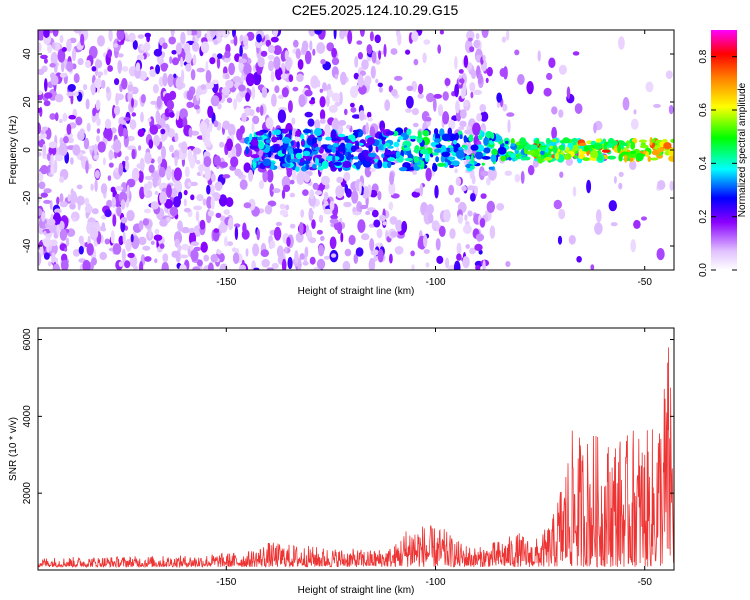 This screenshot has width=750, height=600. What do you see at coordinates (27, 102) in the screenshot?
I see `heatmap-y-tick-label: 20` at bounding box center [27, 102].